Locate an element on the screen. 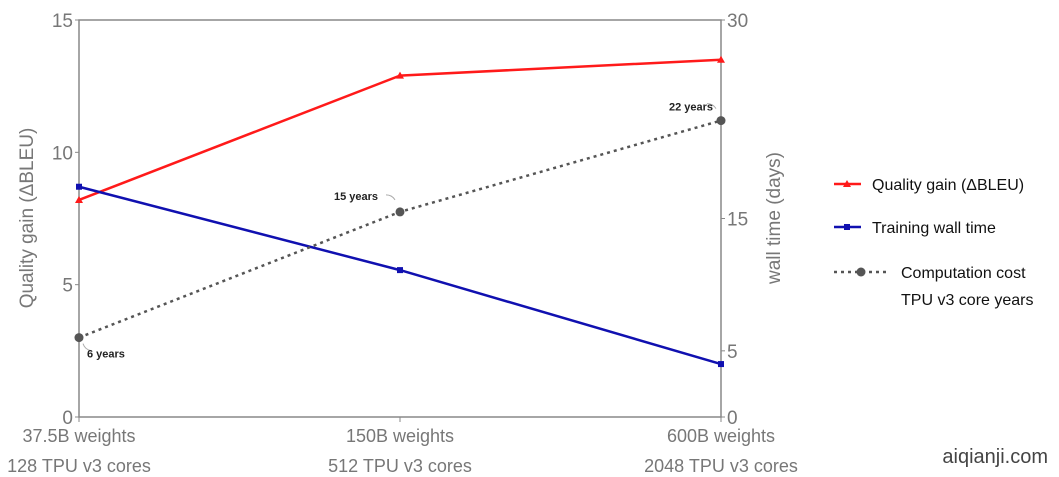 The image size is (1059, 477). x-tick-label: 150B weights is located at coordinates (400, 436).